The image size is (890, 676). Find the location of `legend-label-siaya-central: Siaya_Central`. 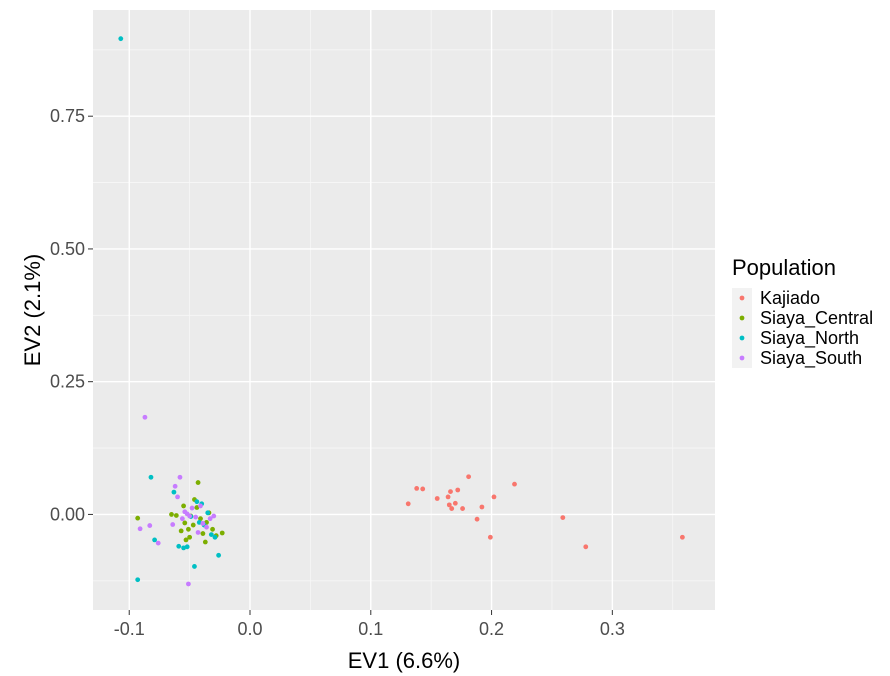

legend-label-siaya-central: Siaya_Central is located at coordinates (816, 318).